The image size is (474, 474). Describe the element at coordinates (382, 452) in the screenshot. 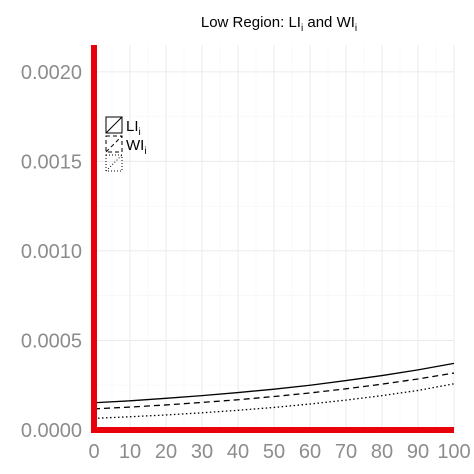

I see `x-tick-label: 80` at that location.